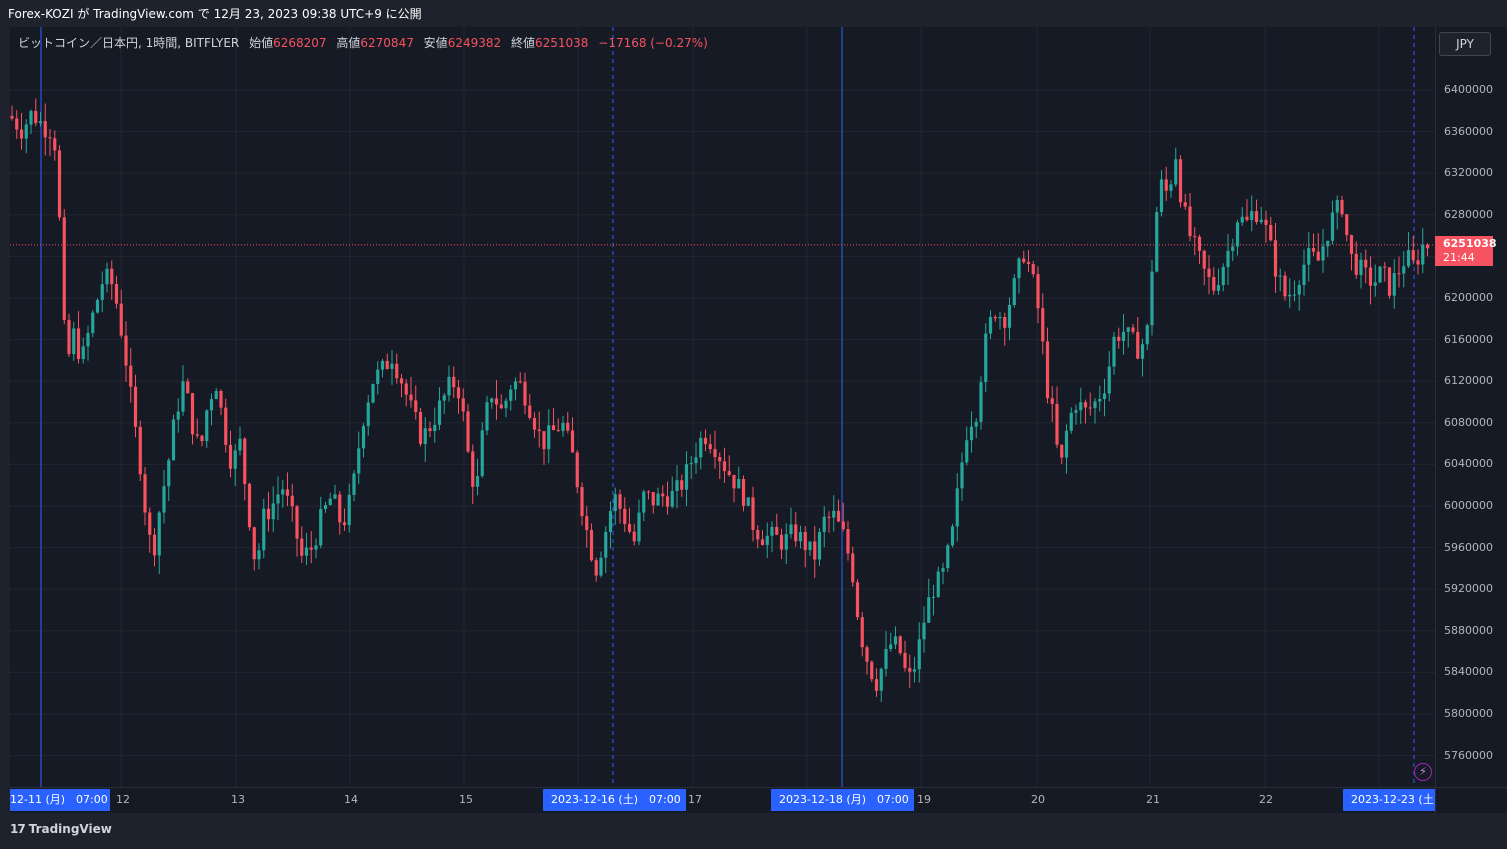 The width and height of the screenshot is (1507, 849). What do you see at coordinates (1459, 257) in the screenshot?
I see `bar-countdown: 21:44` at bounding box center [1459, 257].